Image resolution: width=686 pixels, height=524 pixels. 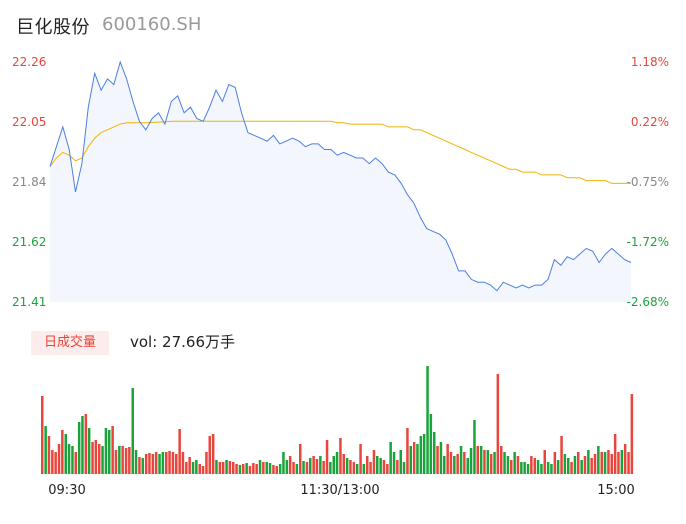 What do you see at coordinates (53, 27) in the screenshot?
I see `stock-name: 巨化股份` at bounding box center [53, 27].